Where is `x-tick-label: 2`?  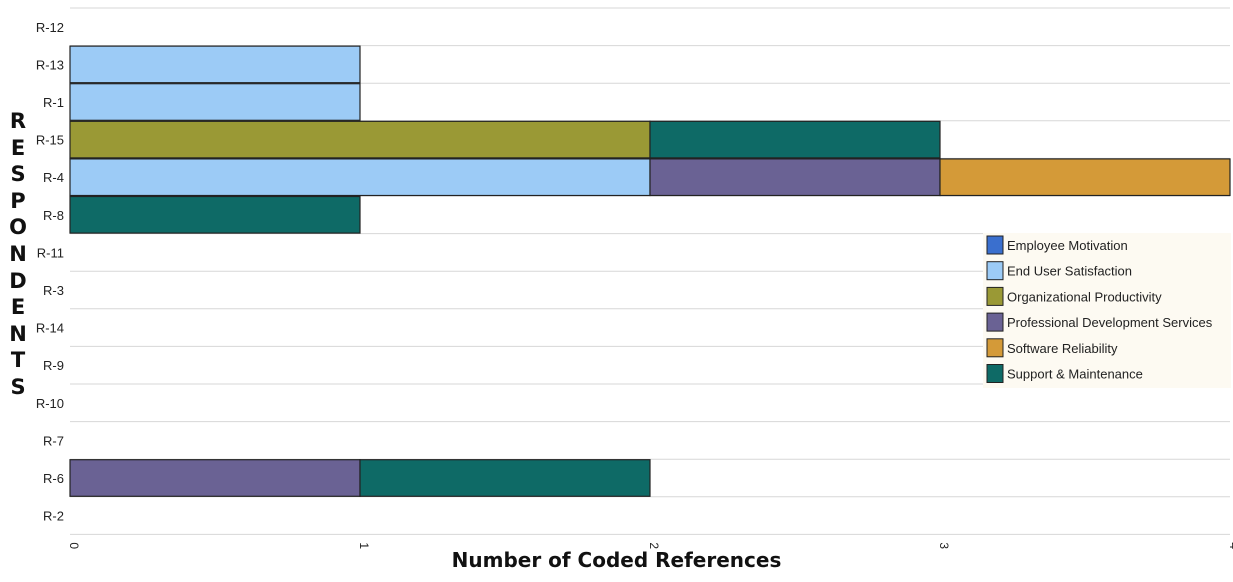
x-tick-label: 2 is located at coordinates (654, 545).